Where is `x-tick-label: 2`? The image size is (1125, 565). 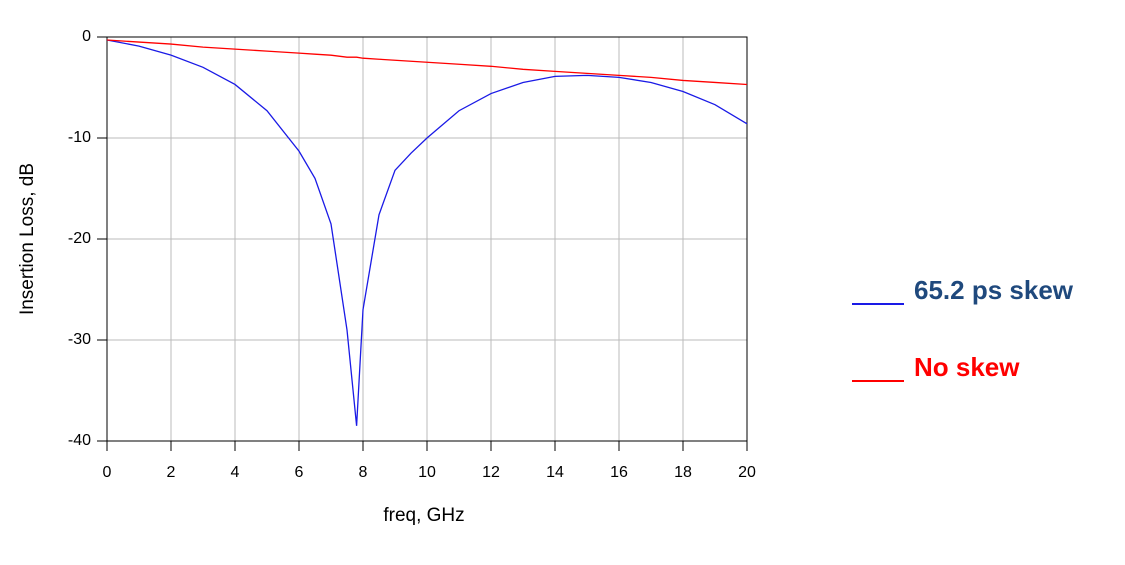
x-tick-label: 2 is located at coordinates (171, 472).